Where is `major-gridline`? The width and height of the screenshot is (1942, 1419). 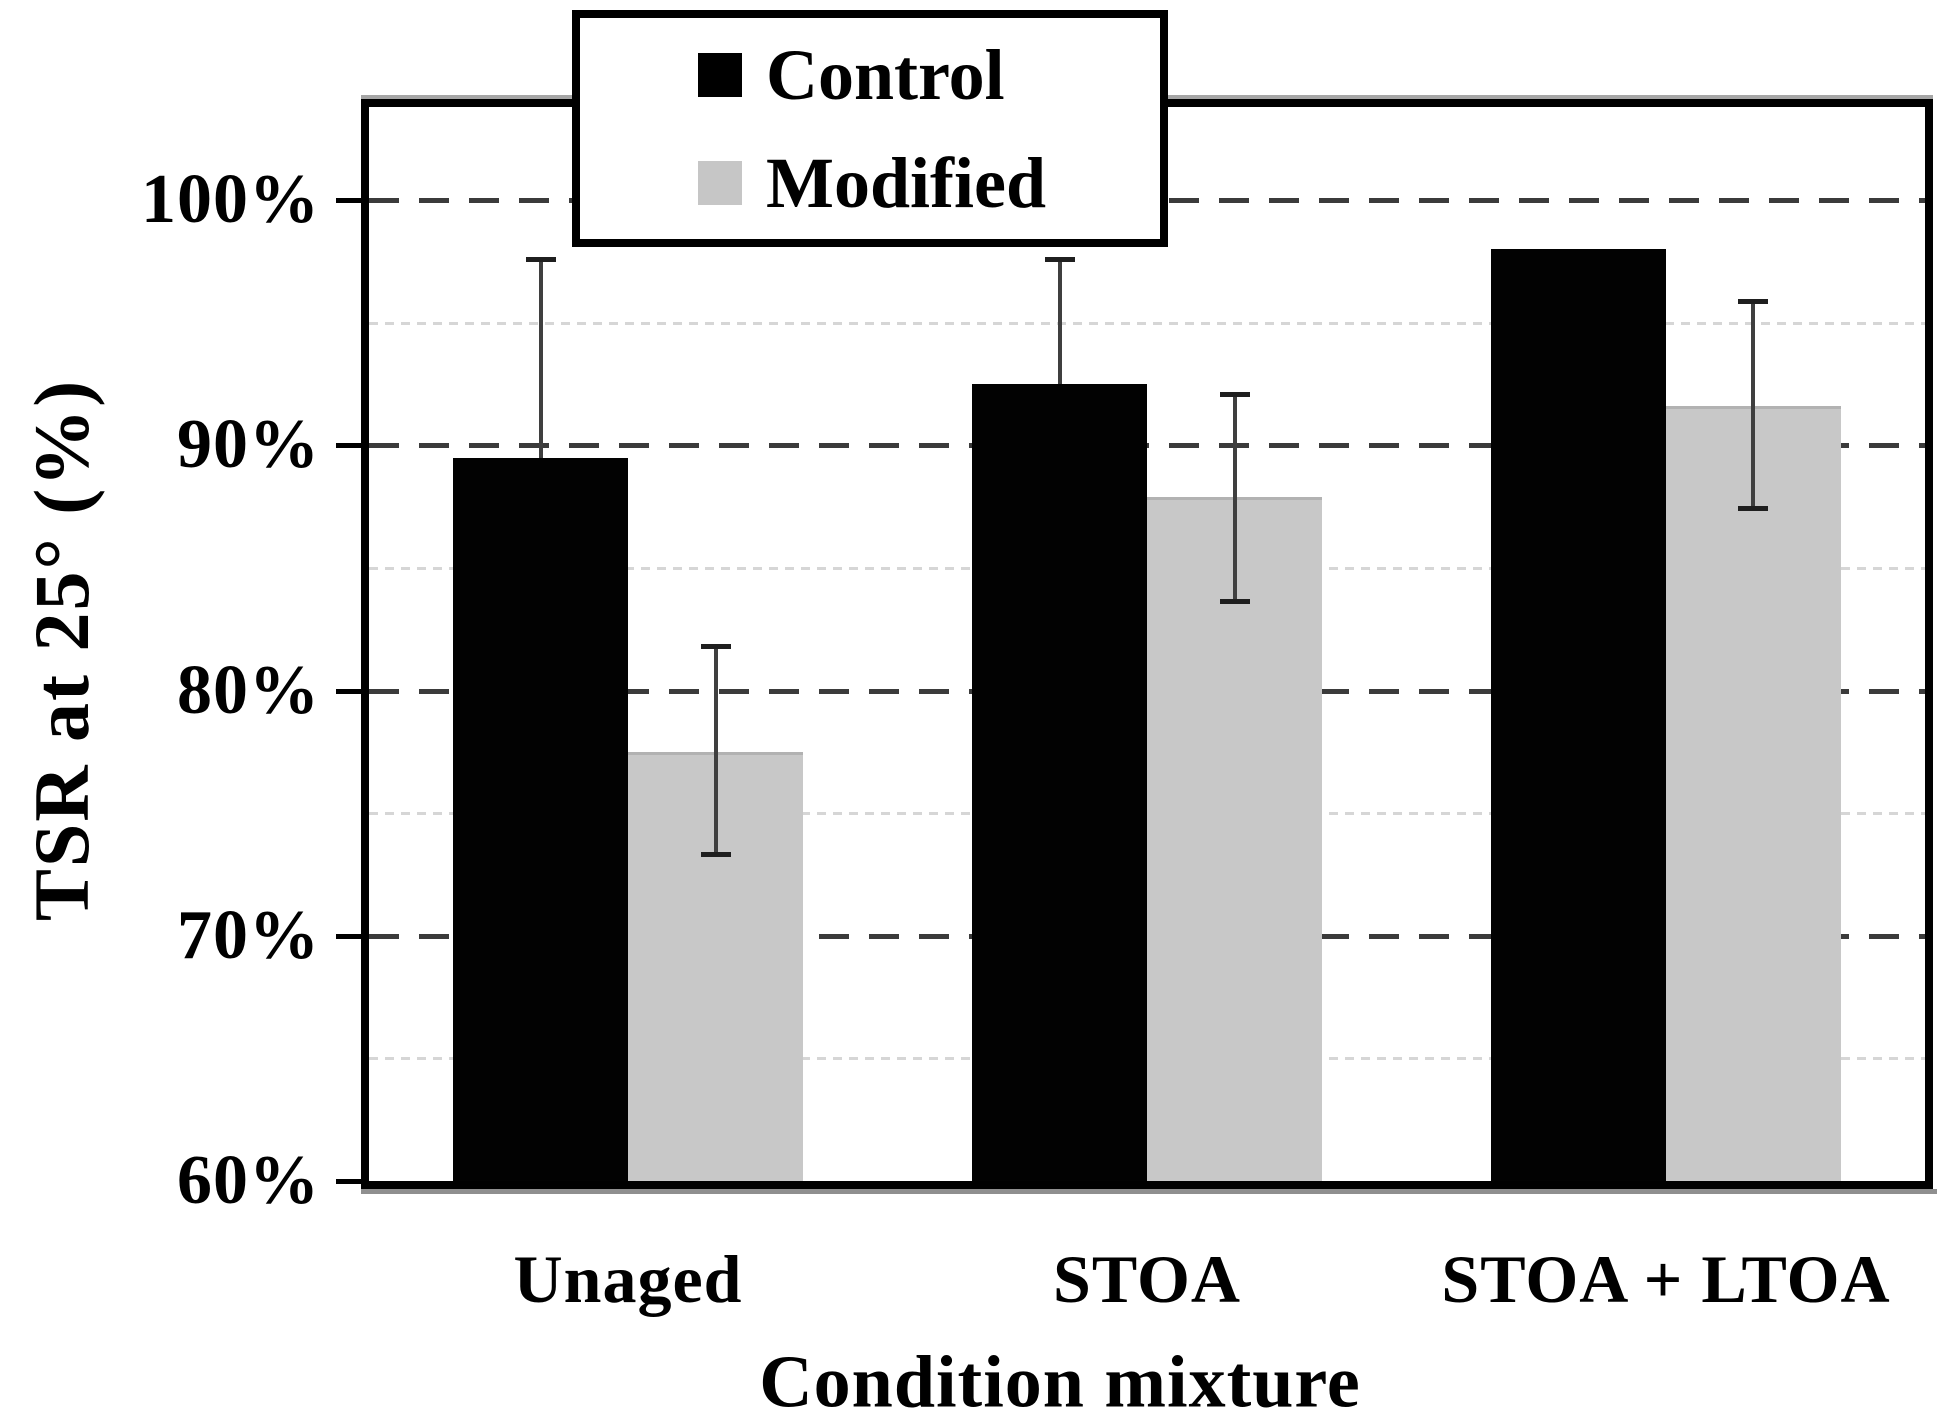
major-gridline is located at coordinates (1147, 445).